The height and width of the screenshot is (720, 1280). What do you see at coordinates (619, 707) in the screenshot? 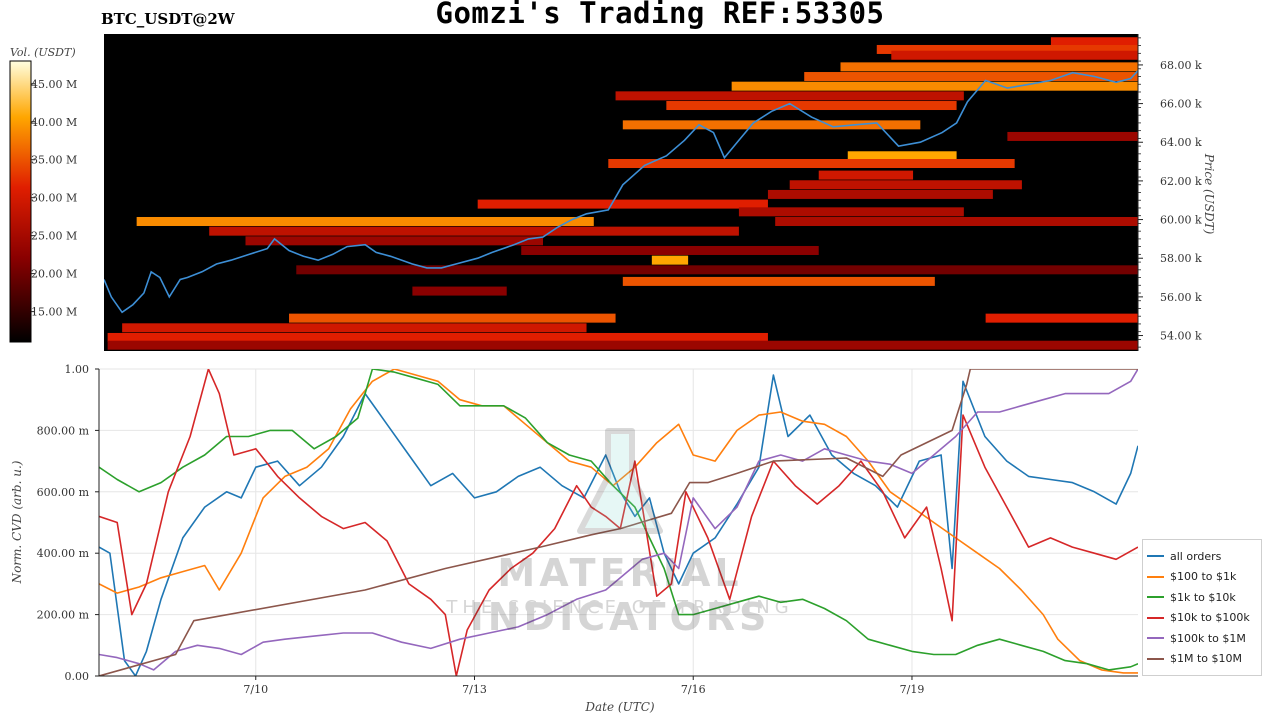
I see `x-axis-label: Date (UTC)` at bounding box center [619, 707].